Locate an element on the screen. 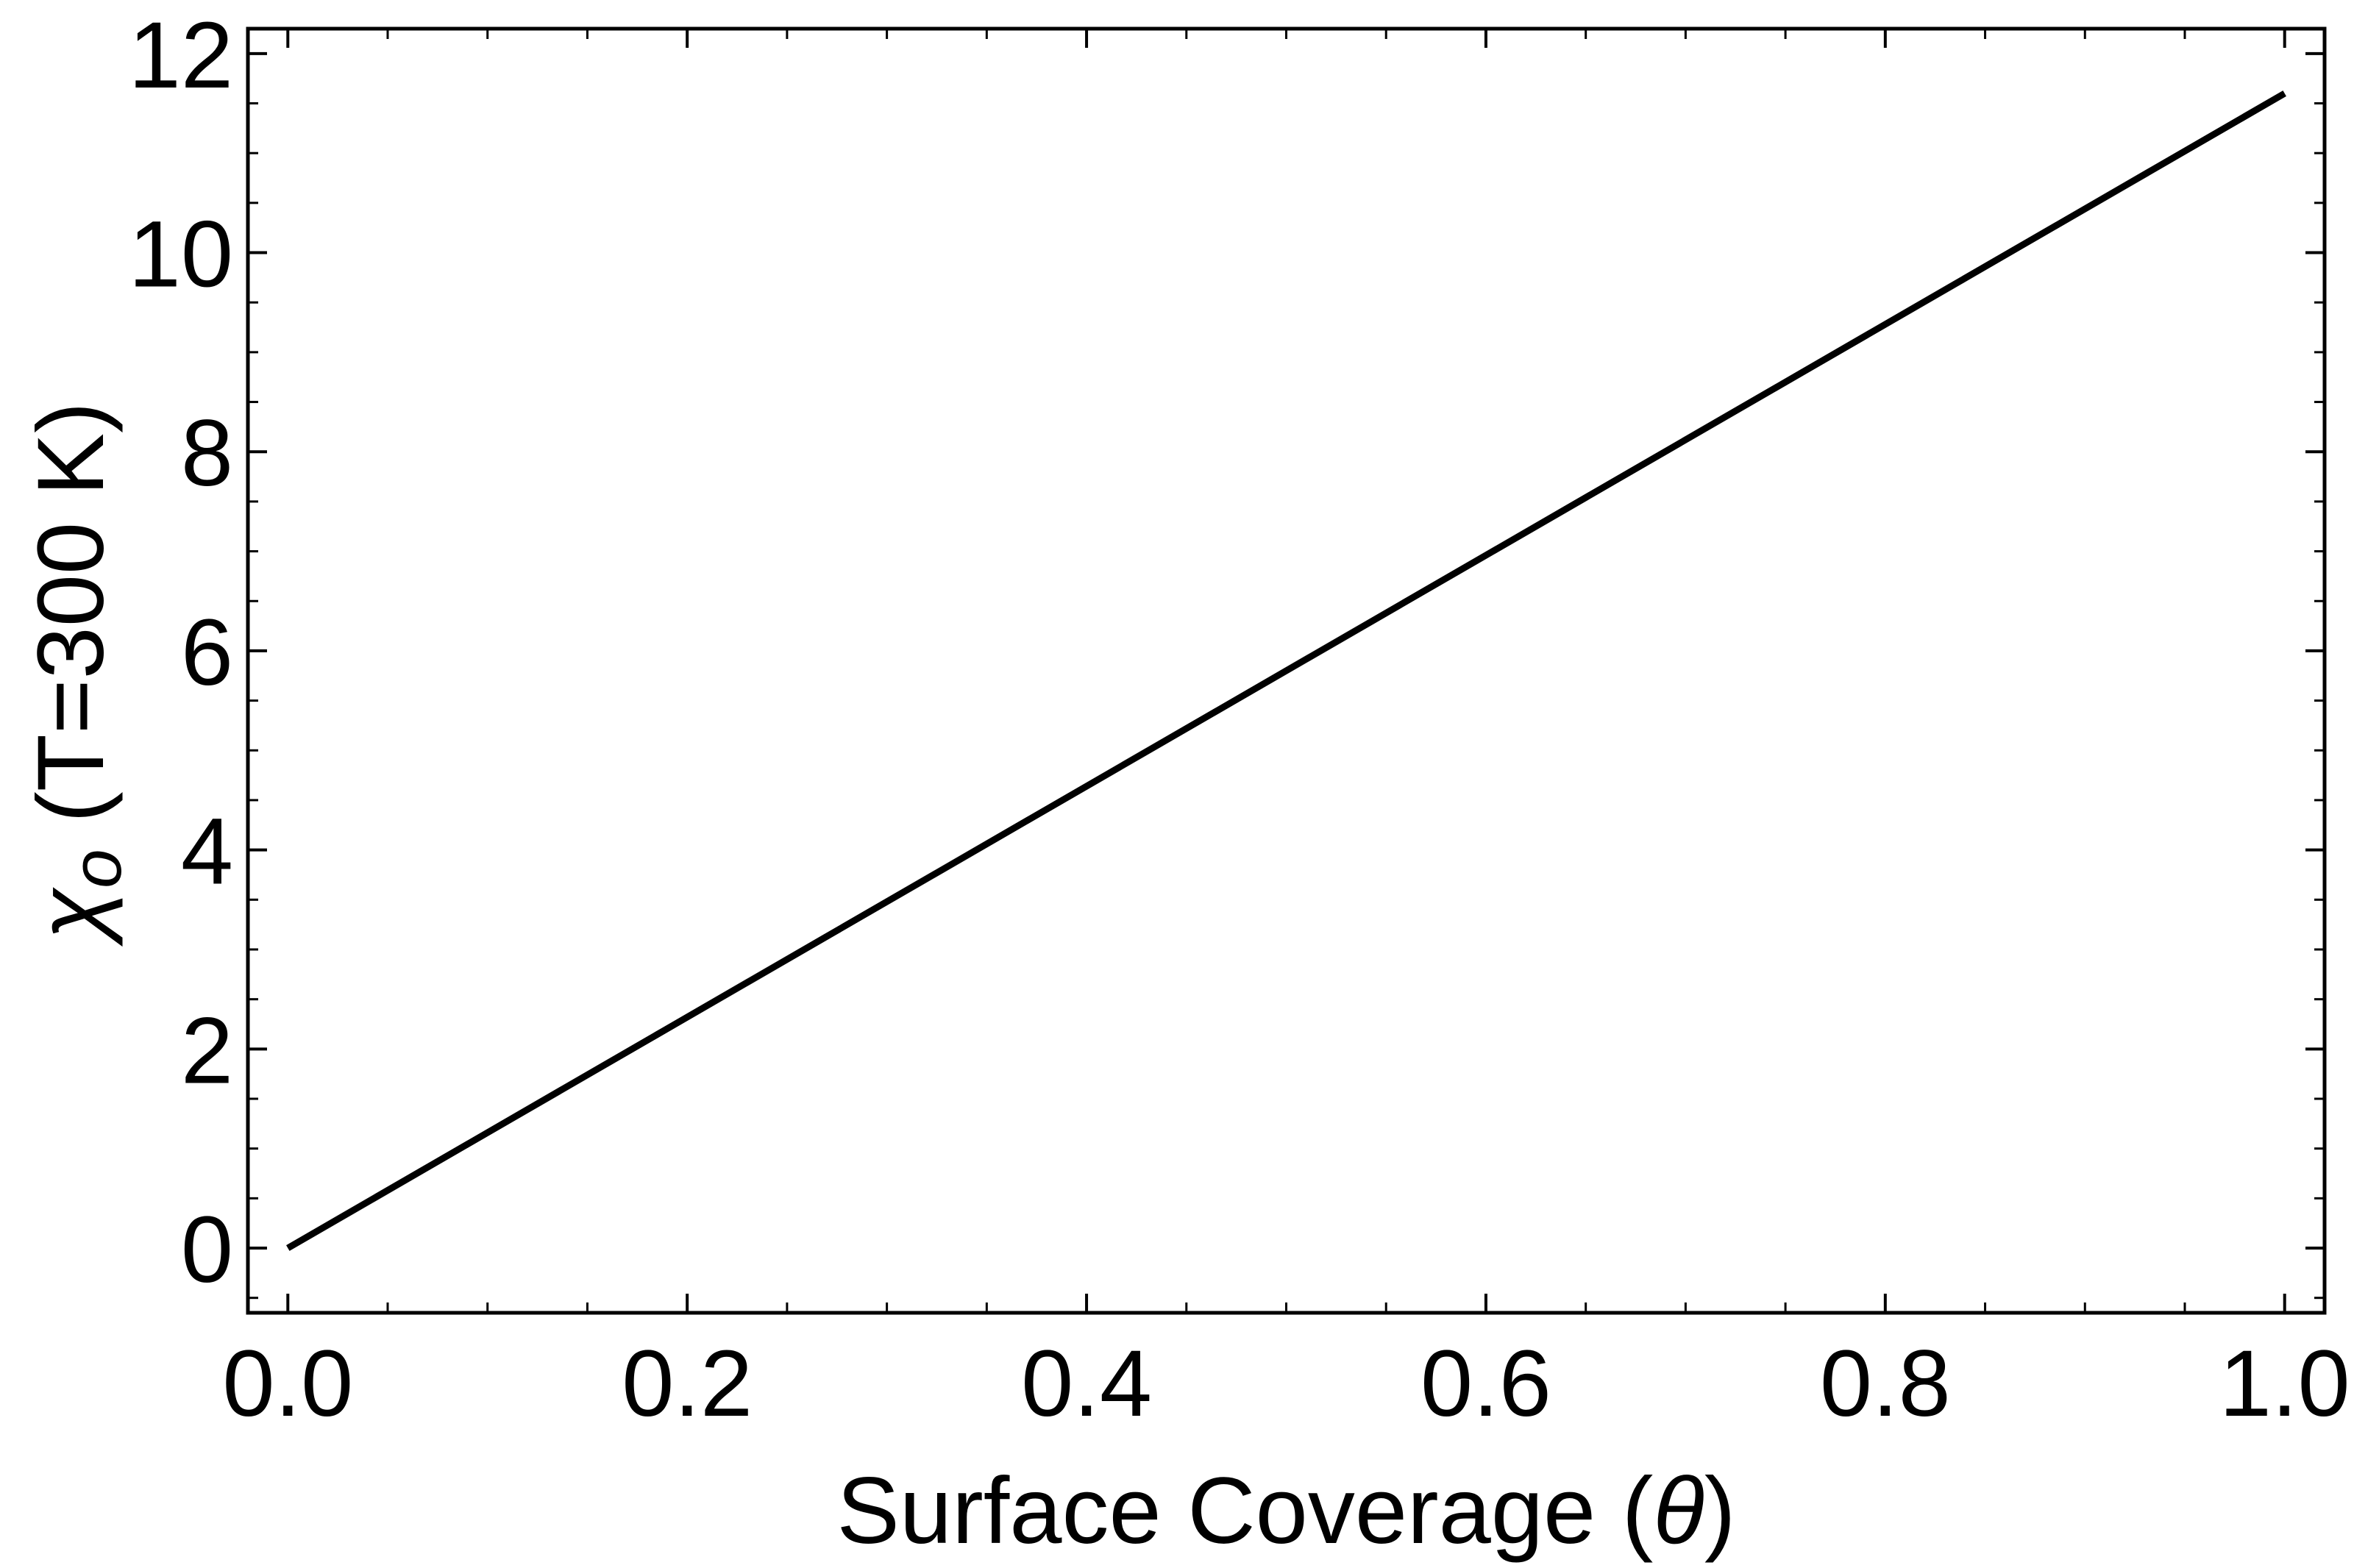 This screenshot has width=2354, height=1568. y-axis-label: χo (T=300 K) is located at coordinates (77, 674).